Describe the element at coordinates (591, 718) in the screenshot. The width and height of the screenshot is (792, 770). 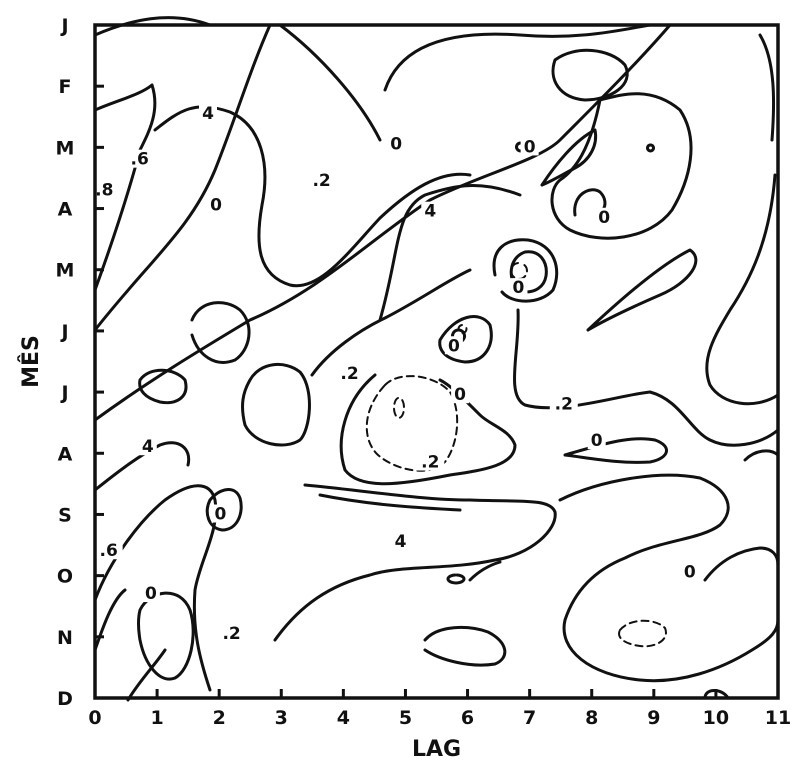
I see `x-tick-label: 8` at that location.